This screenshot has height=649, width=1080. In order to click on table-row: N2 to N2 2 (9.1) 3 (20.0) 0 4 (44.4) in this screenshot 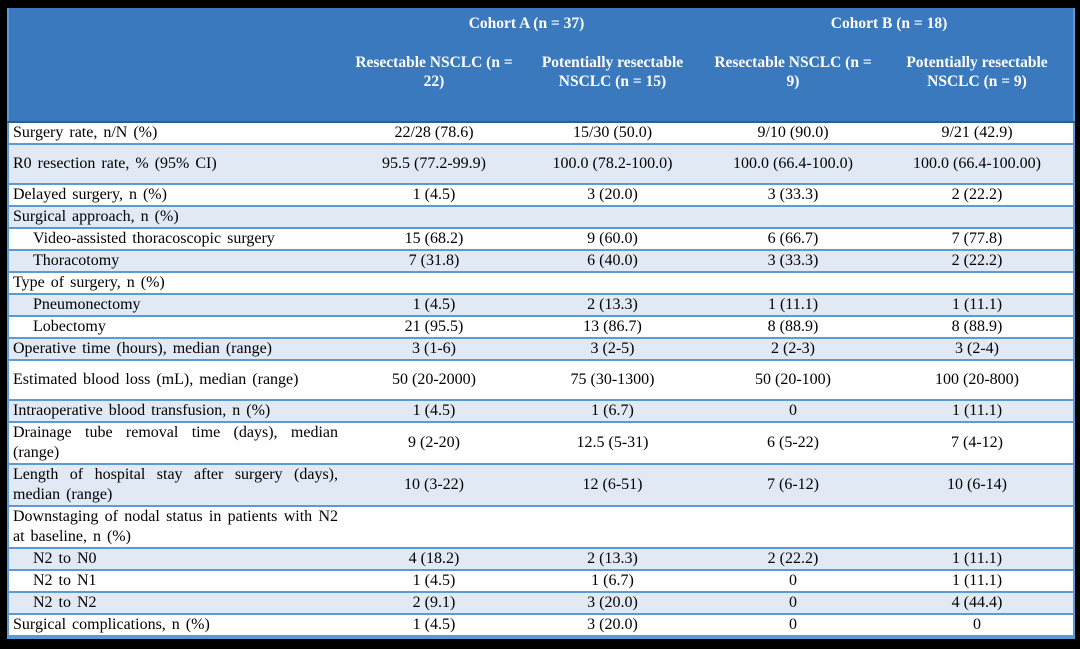, I will do `click(541, 603)`.